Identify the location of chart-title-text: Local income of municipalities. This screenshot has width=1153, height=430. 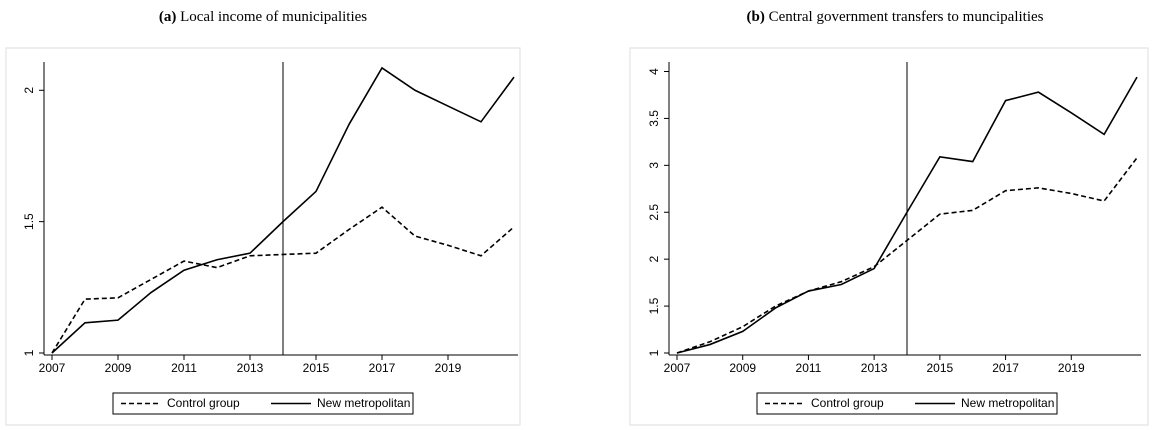
(273, 17).